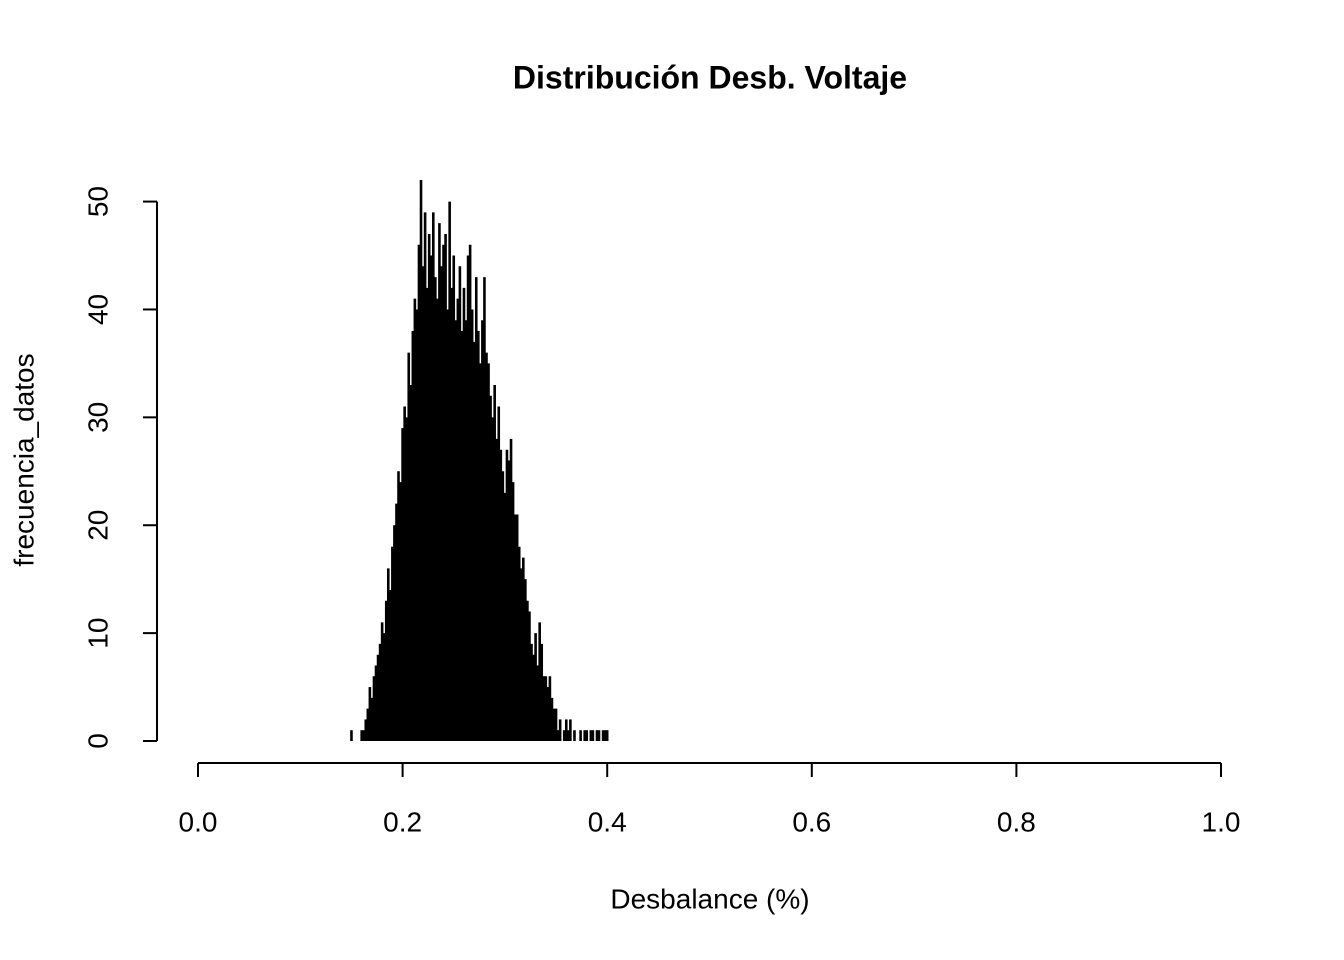 The height and width of the screenshot is (960, 1344). Describe the element at coordinates (97, 525) in the screenshot. I see `y-tick-label: 20` at that location.